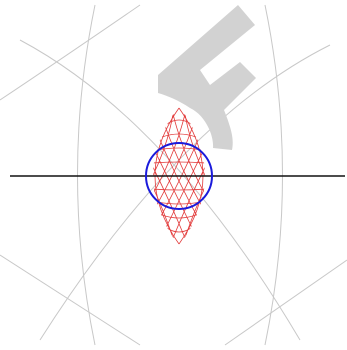 This screenshot has height=350, width=347. Describe the element at coordinates (207, 77) in the screenshot. I see `f-letter-shape` at that location.